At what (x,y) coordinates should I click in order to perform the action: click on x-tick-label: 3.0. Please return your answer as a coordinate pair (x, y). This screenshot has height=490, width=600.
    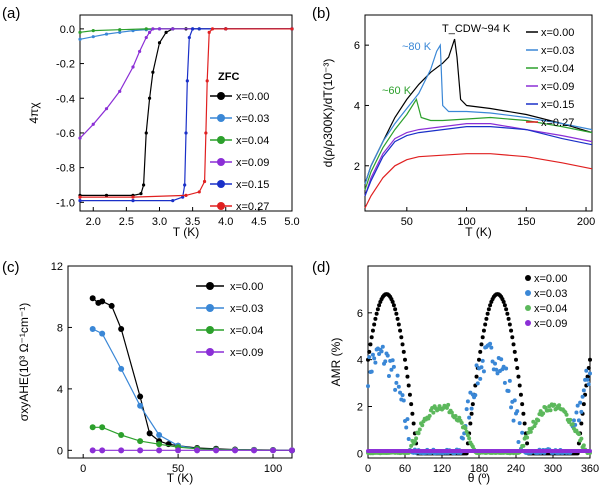
    Looking at the image, I should click on (159, 222).